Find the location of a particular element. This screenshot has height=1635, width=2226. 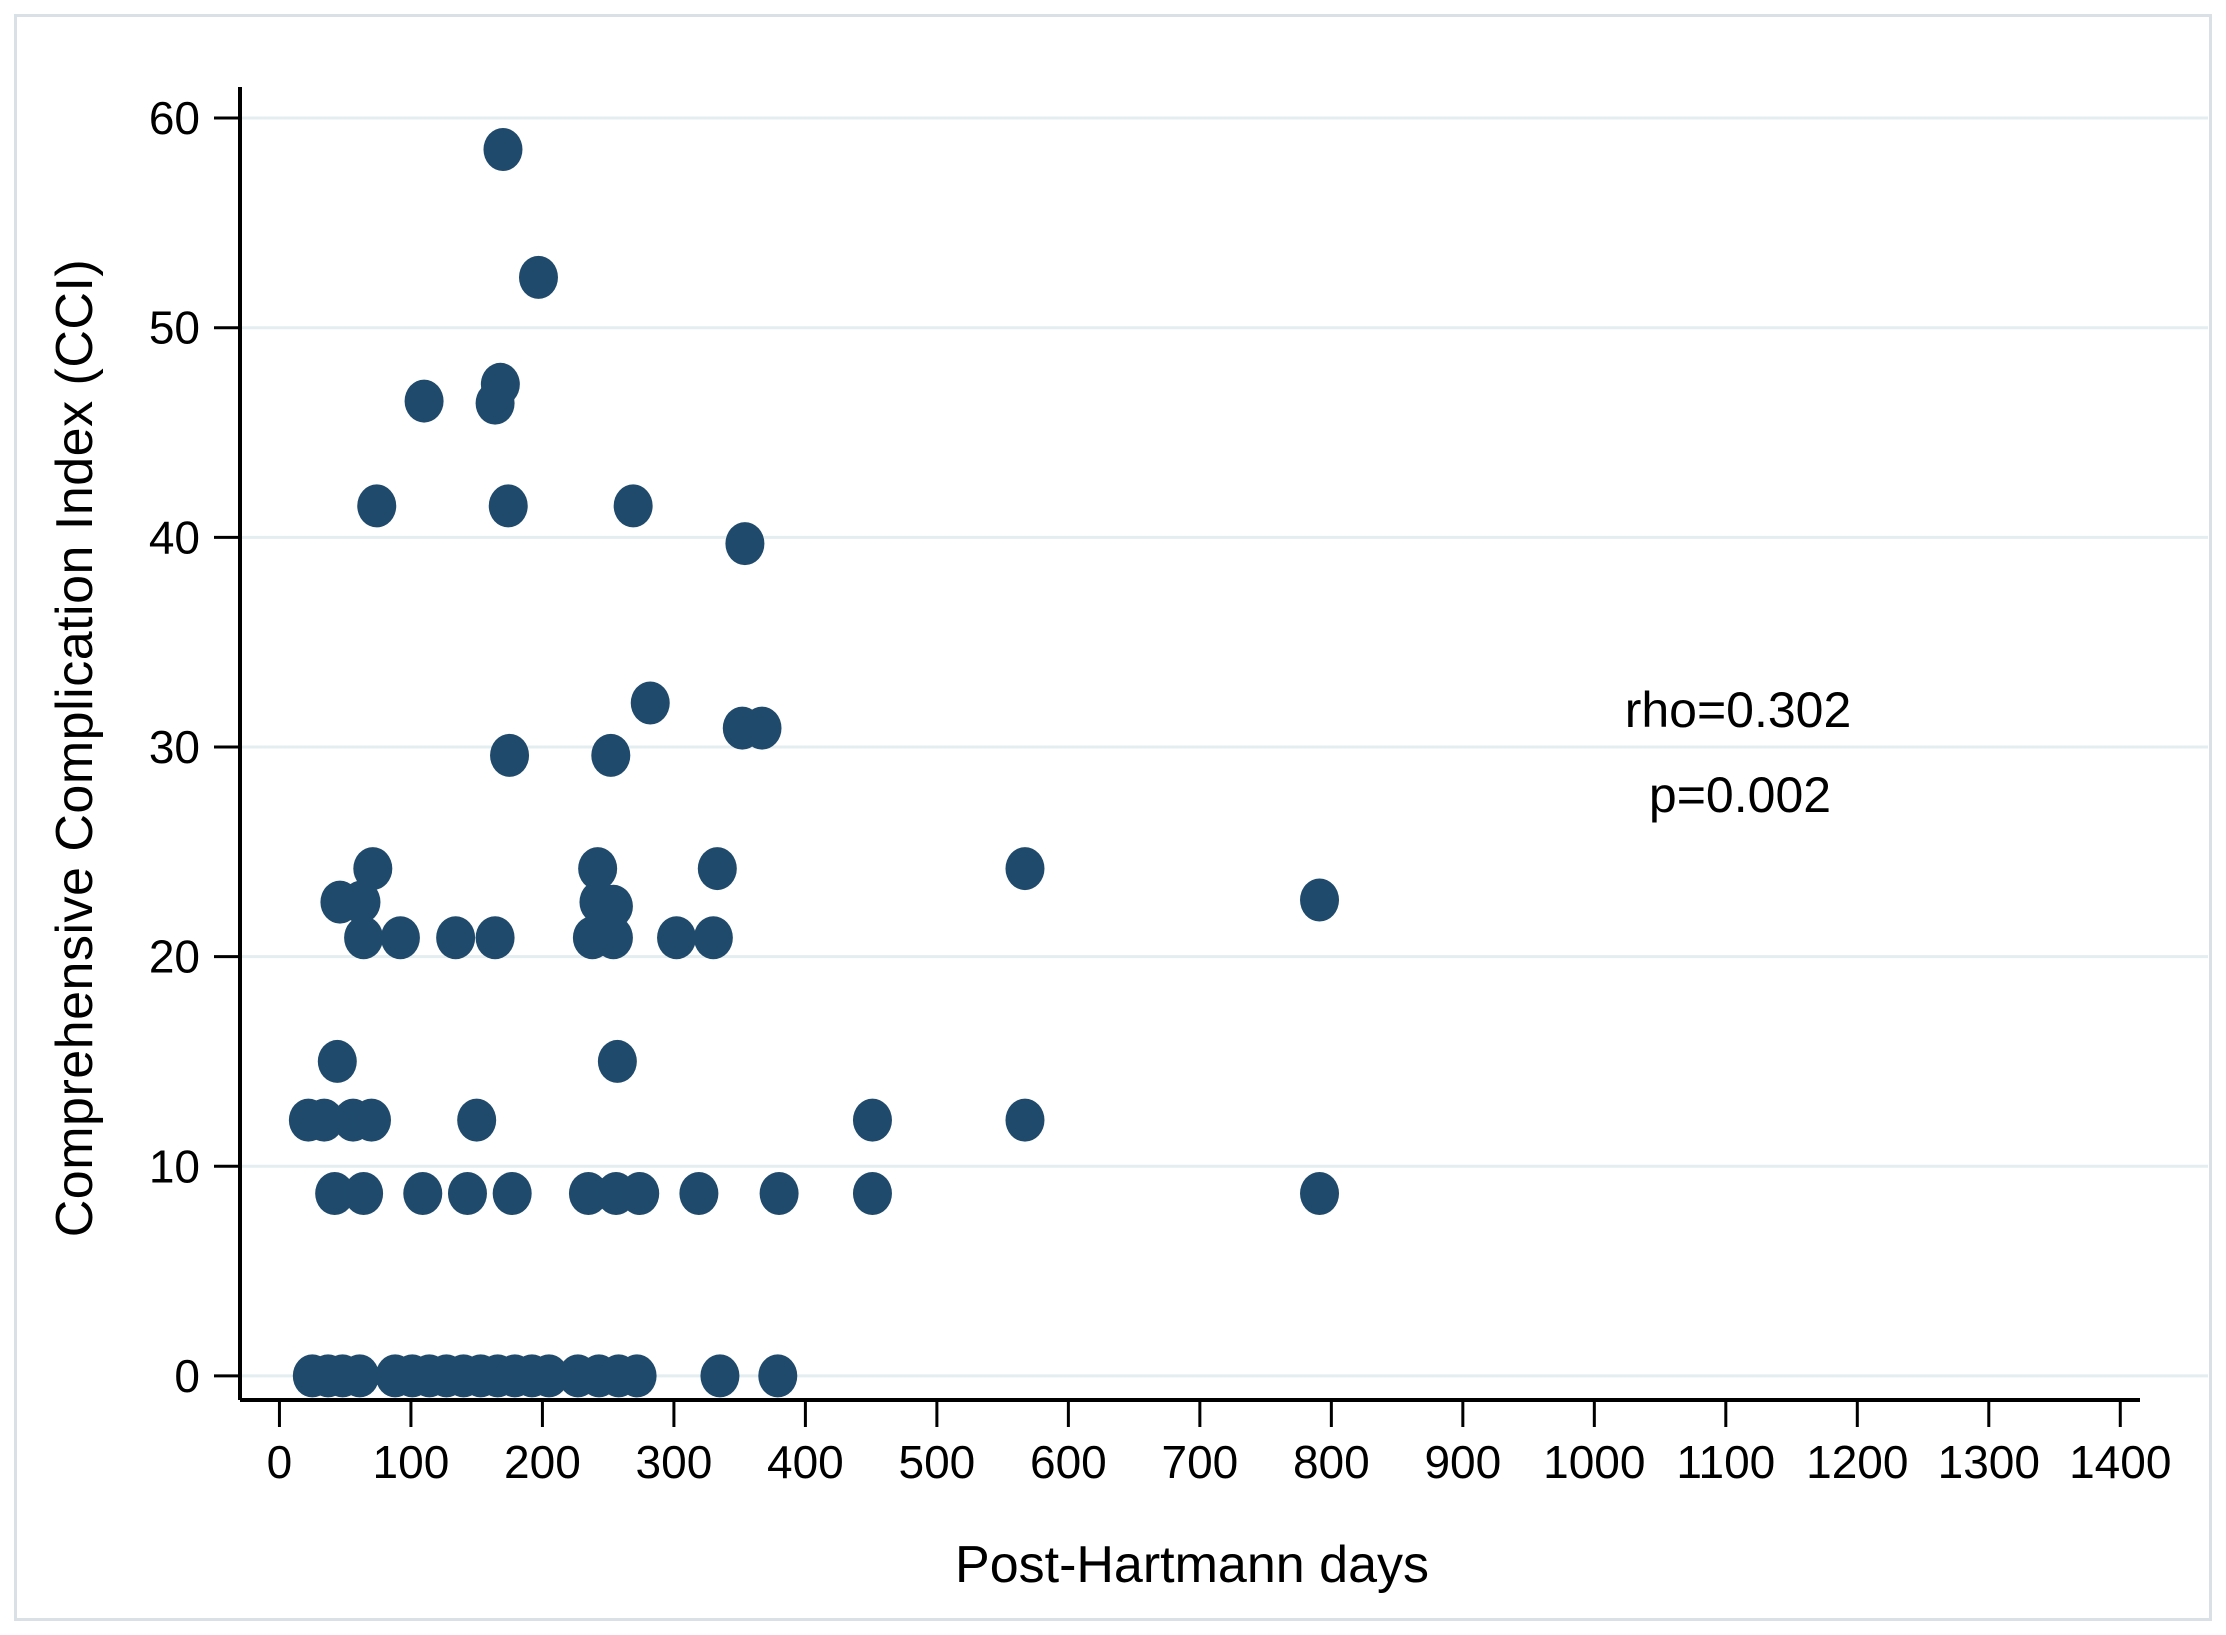

x-tick-label: 300 is located at coordinates (674, 1462).